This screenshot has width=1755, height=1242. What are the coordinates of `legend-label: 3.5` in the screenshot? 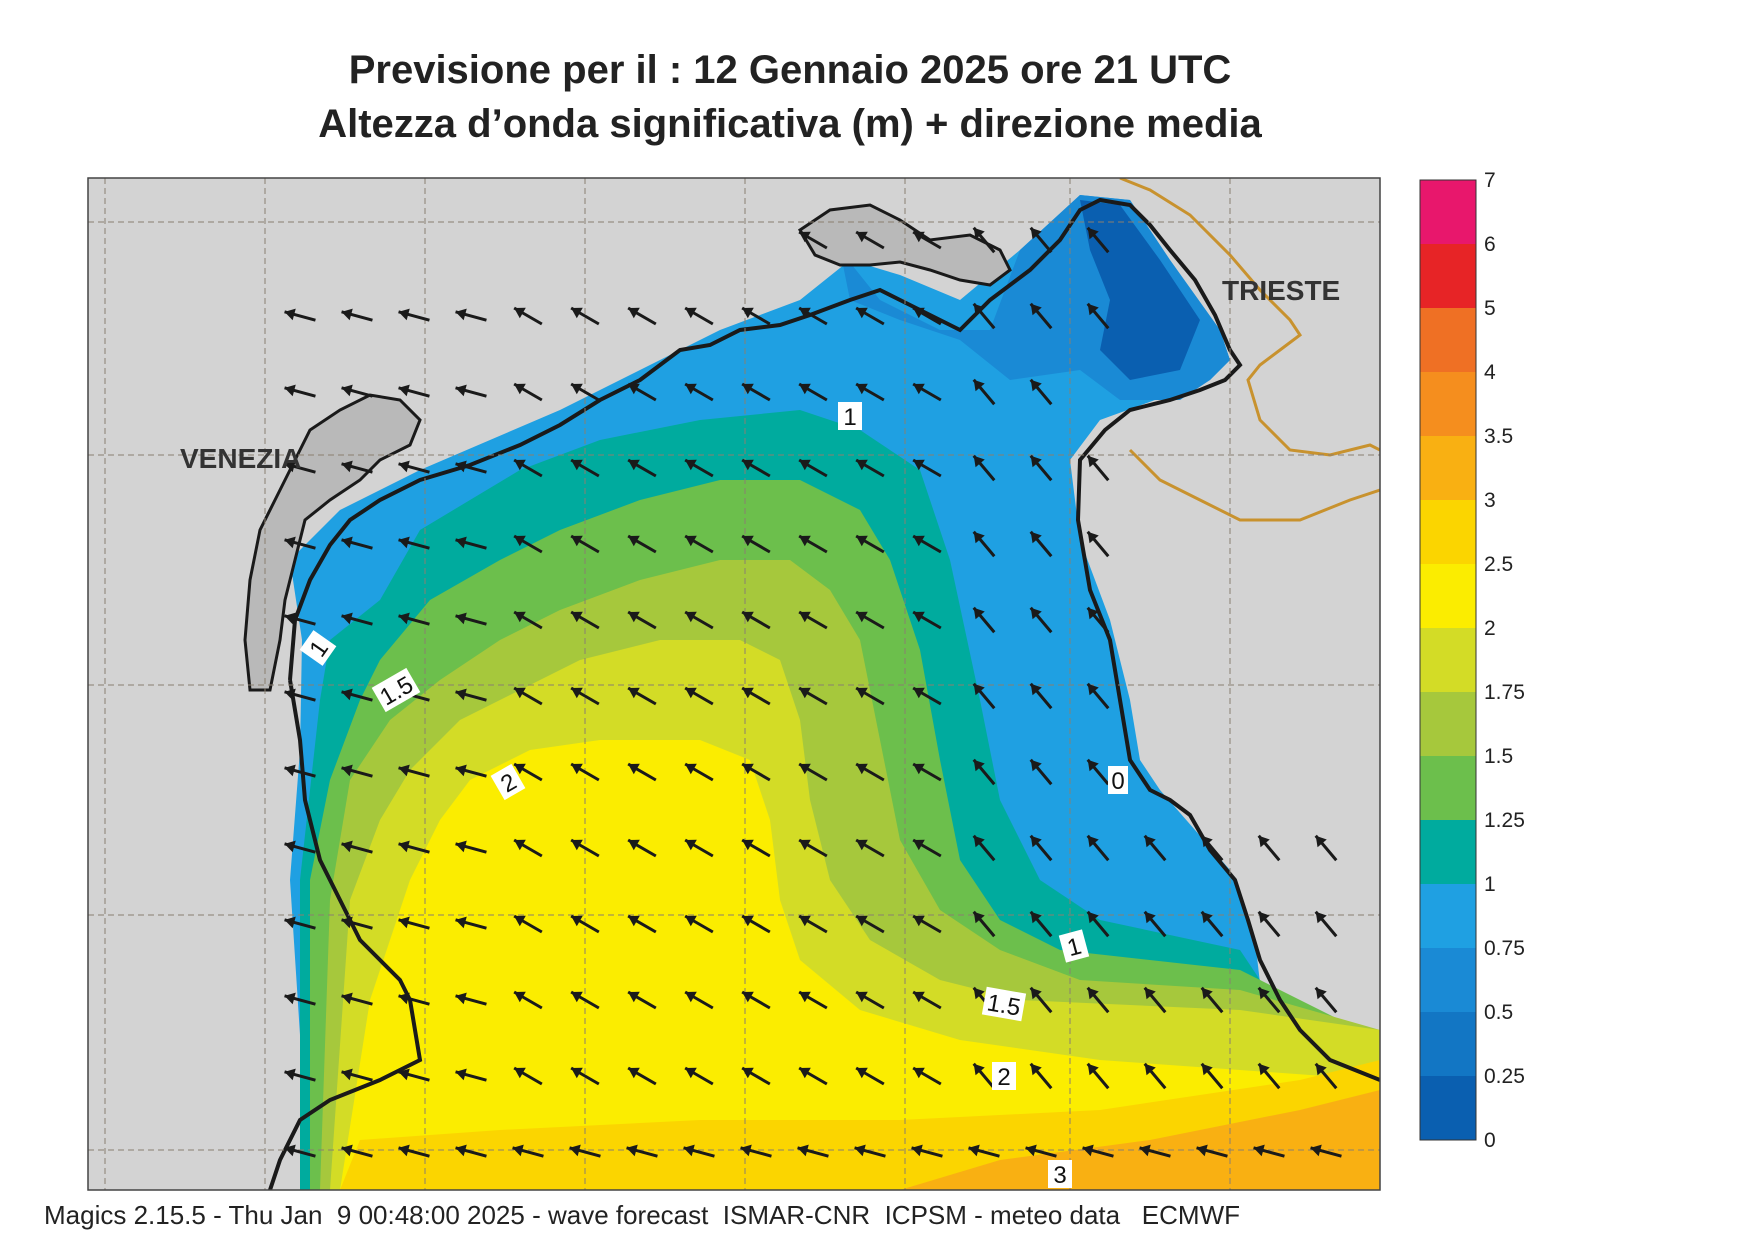 It's located at (1498, 436).